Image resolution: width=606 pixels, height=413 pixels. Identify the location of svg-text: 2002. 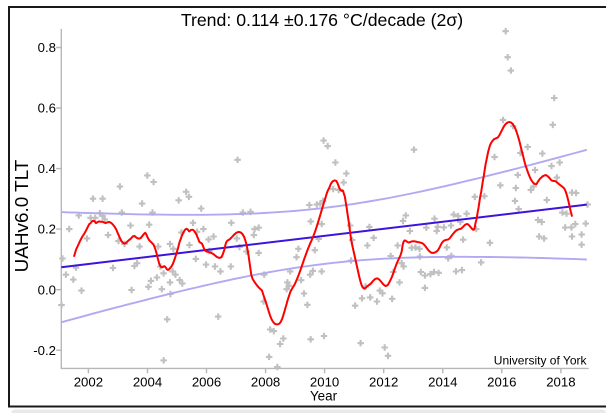
(88, 382).